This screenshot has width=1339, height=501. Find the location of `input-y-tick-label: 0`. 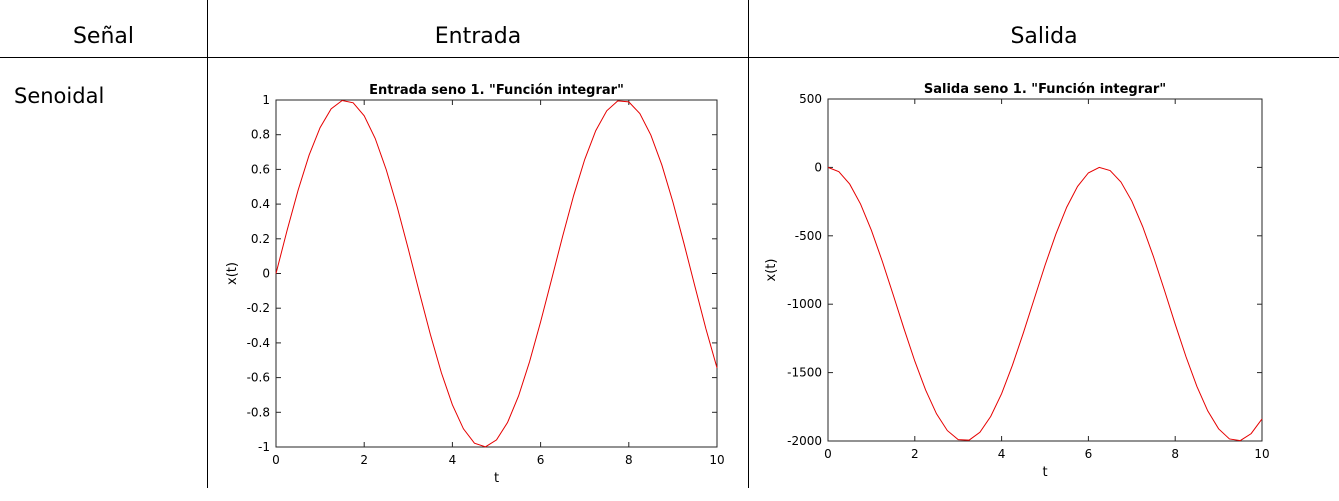

input-y-tick-label: 0 is located at coordinates (266, 274).